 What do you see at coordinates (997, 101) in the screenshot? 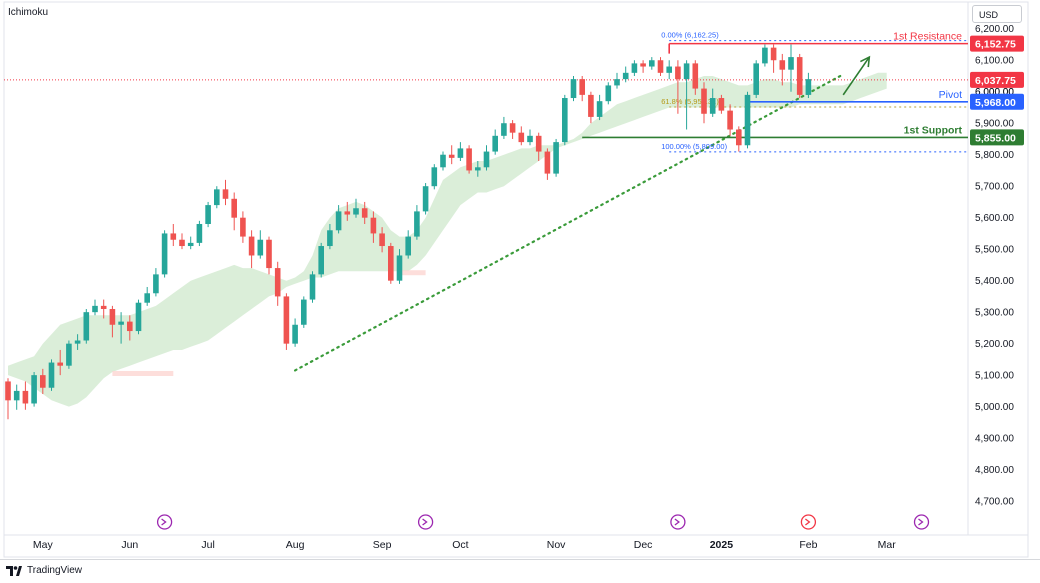
I see `level-1-badge` at bounding box center [997, 101].